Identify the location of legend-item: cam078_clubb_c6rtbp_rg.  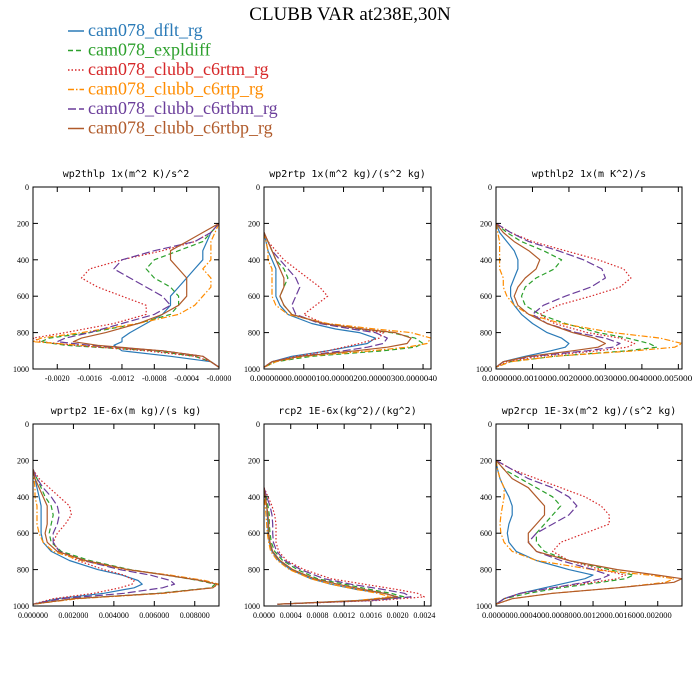
(170, 128).